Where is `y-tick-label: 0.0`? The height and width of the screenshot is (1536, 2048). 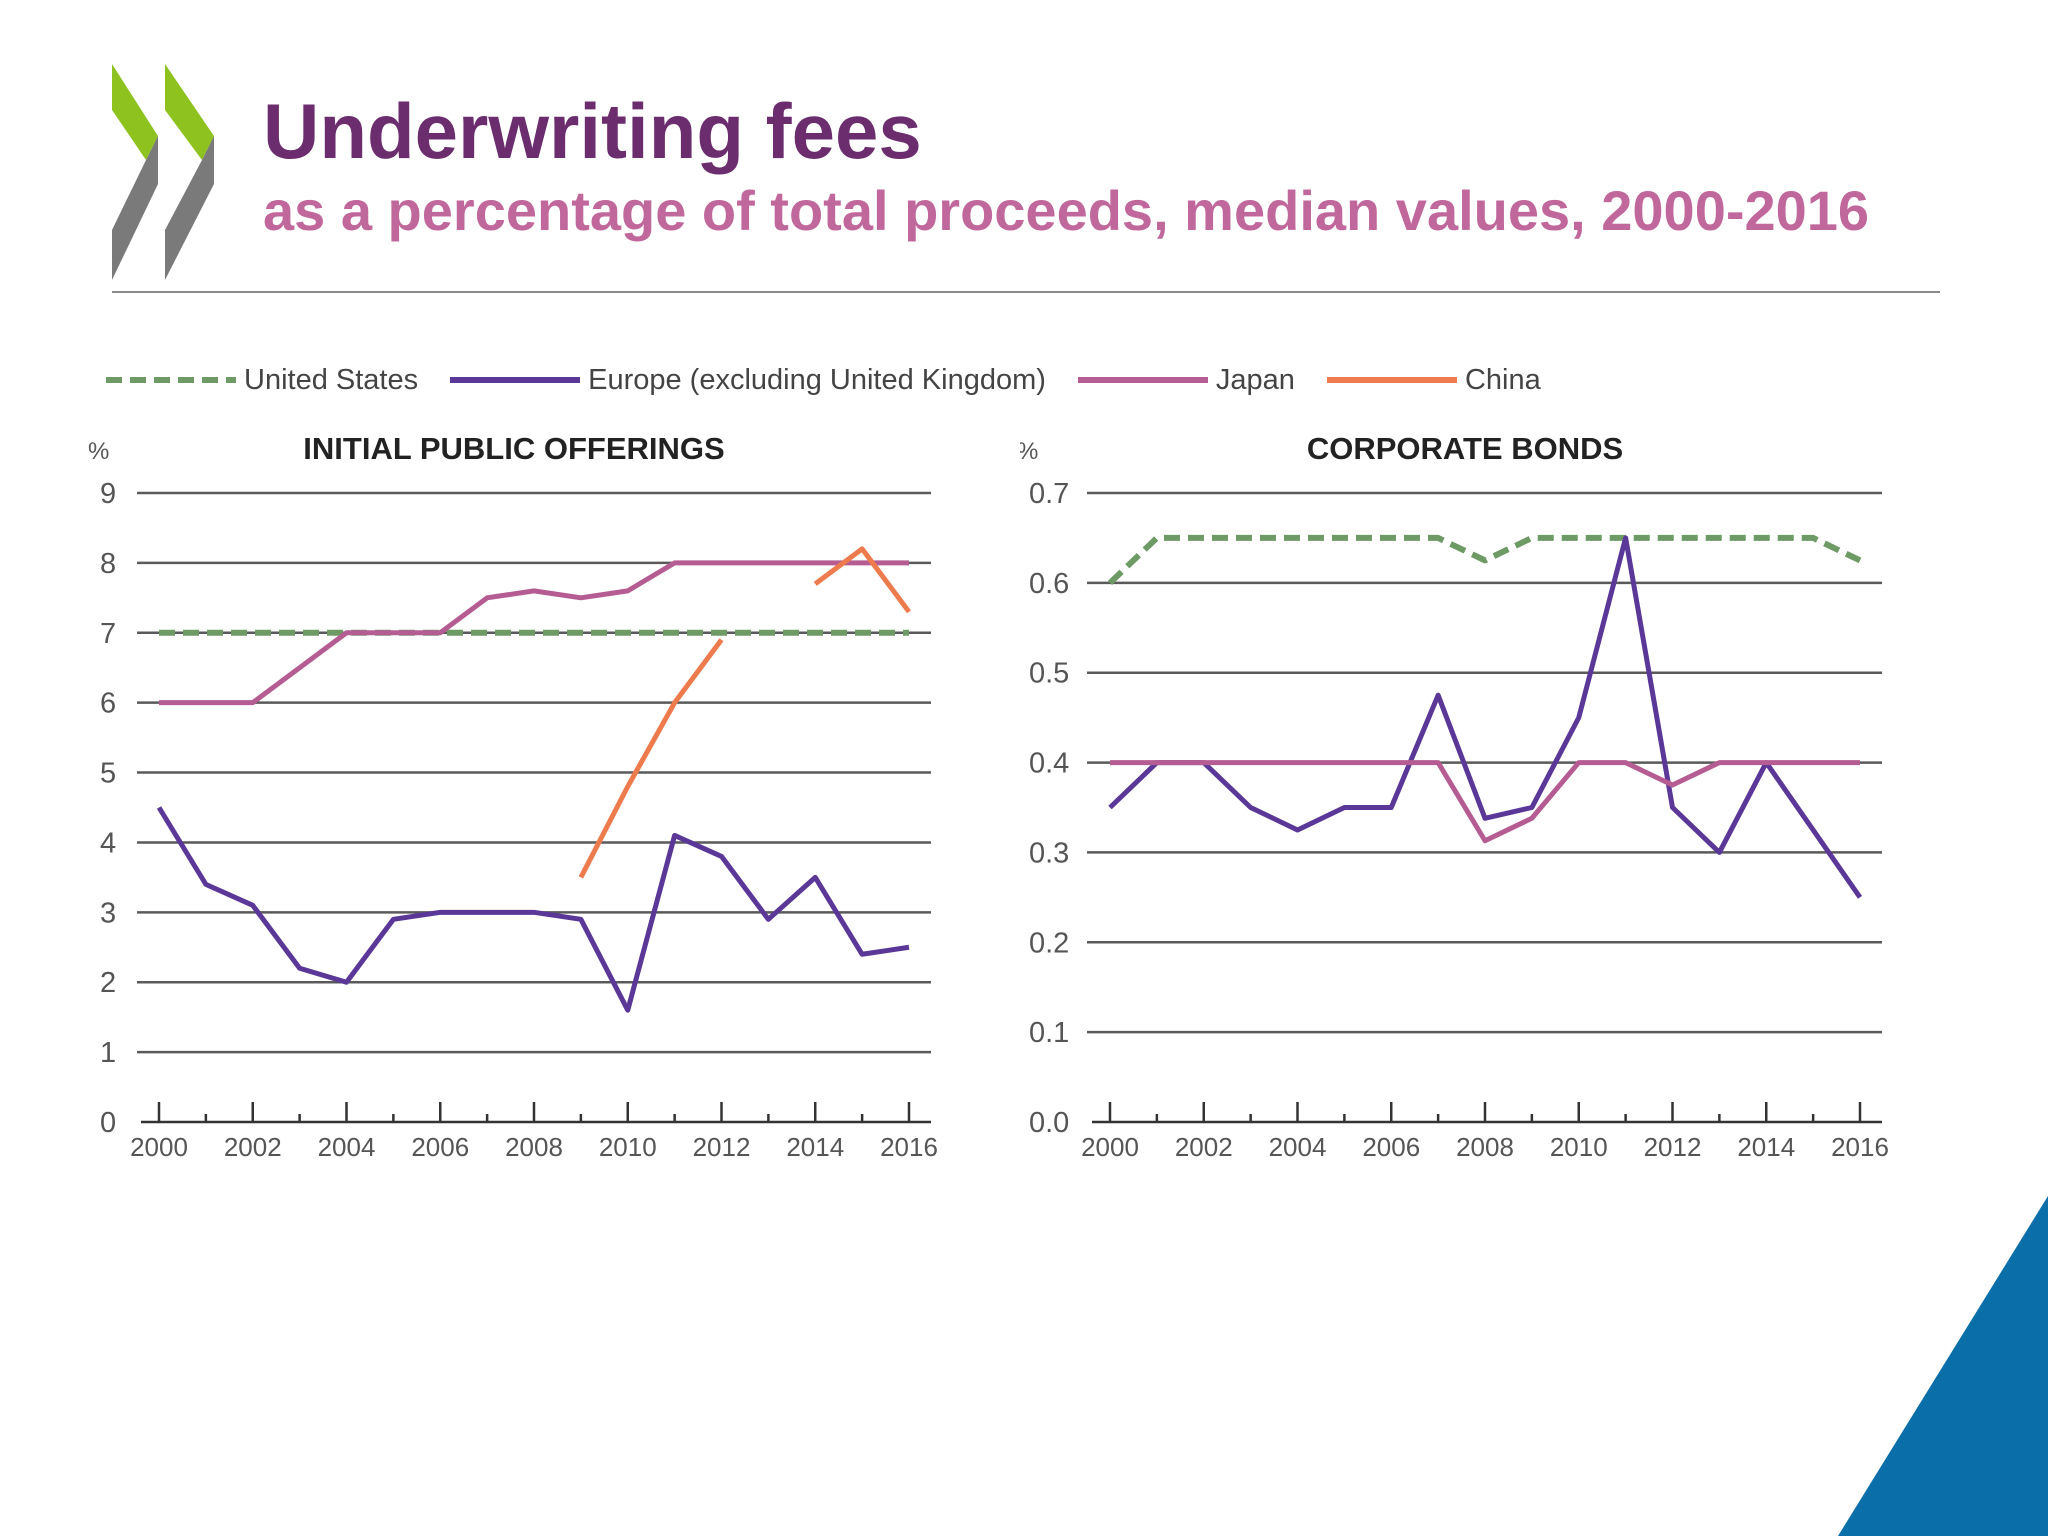
y-tick-label: 0.0 is located at coordinates (1049, 1123).